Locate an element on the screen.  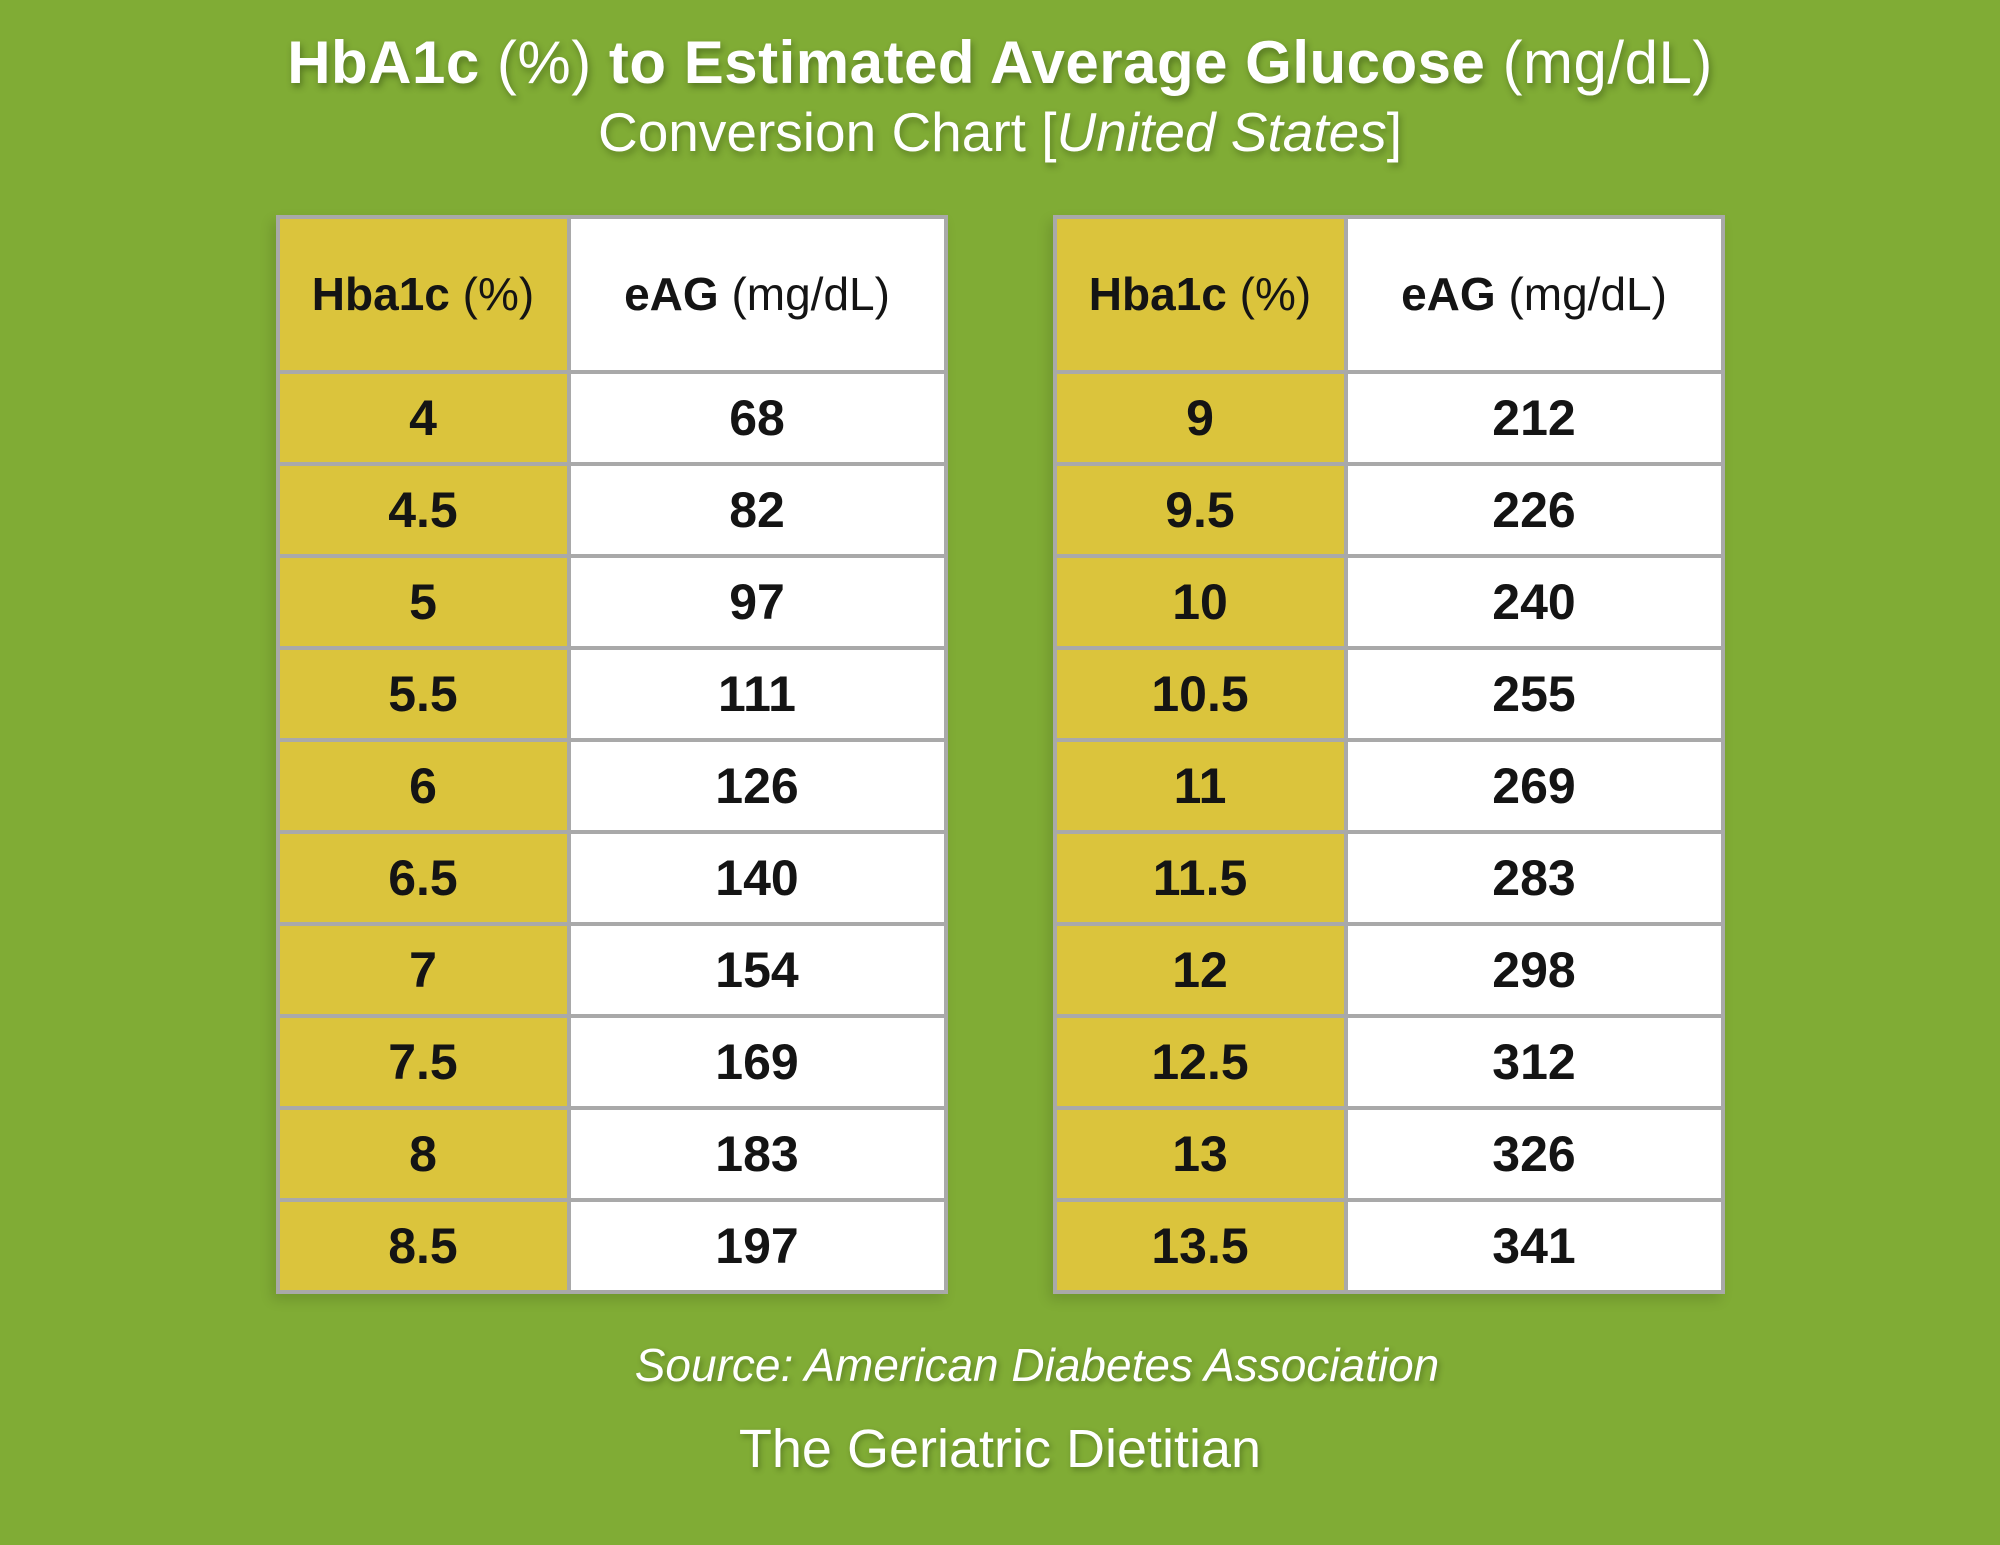
table-row: 13.5 341 is located at coordinates (1388, 1245).